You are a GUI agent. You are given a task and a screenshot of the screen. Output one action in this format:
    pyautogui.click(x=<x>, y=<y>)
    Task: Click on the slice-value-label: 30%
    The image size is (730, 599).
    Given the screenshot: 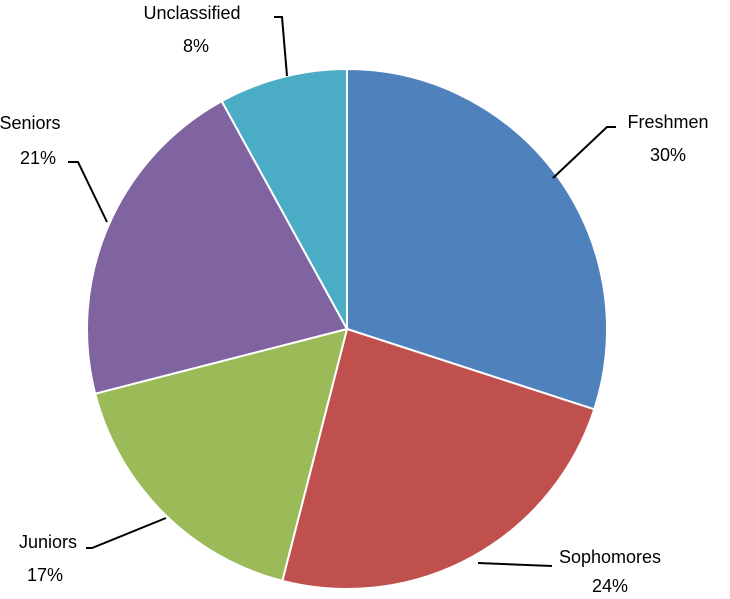 What is the action you would take?
    pyautogui.click(x=668, y=155)
    